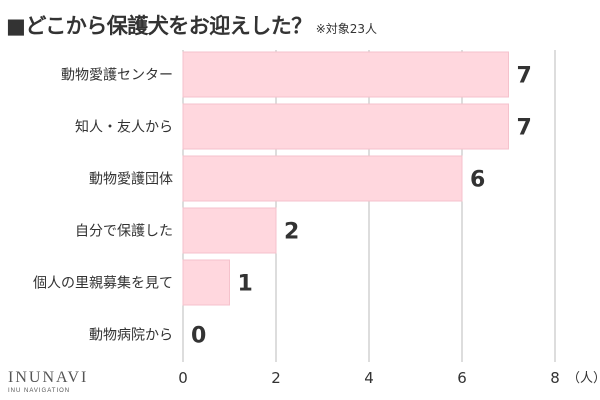  Describe the element at coordinates (346, 29) in the screenshot. I see `chart-title-note: ※対象23人` at that location.